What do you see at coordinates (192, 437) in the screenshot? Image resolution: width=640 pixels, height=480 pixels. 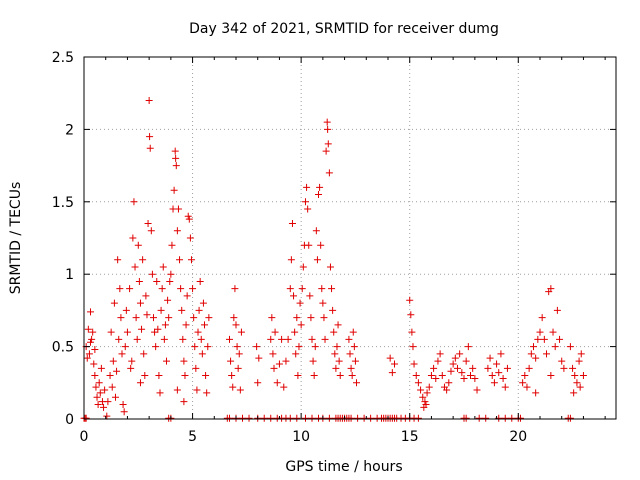 I see `x-tick-label: 5` at bounding box center [192, 437].